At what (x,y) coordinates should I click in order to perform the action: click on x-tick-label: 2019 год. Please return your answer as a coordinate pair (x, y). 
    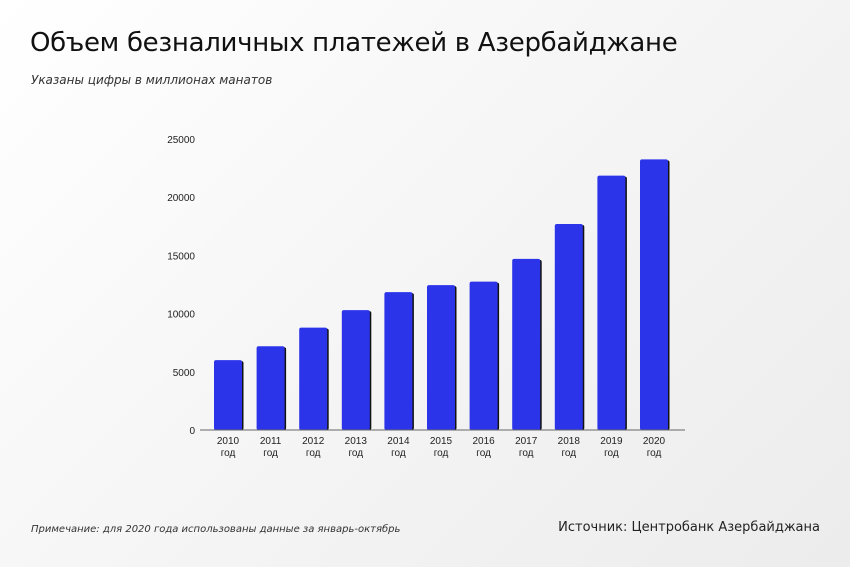
    Looking at the image, I should click on (611, 447).